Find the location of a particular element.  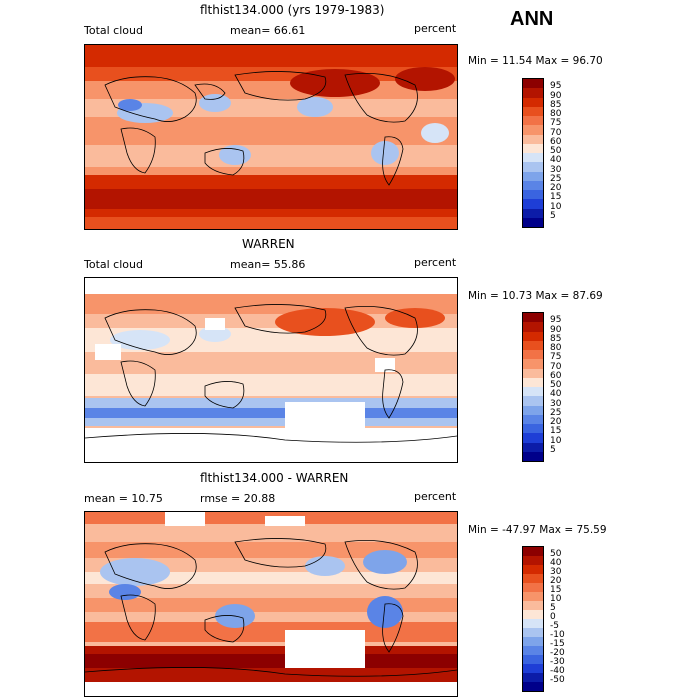

panel-3-map is located at coordinates (271, 604).